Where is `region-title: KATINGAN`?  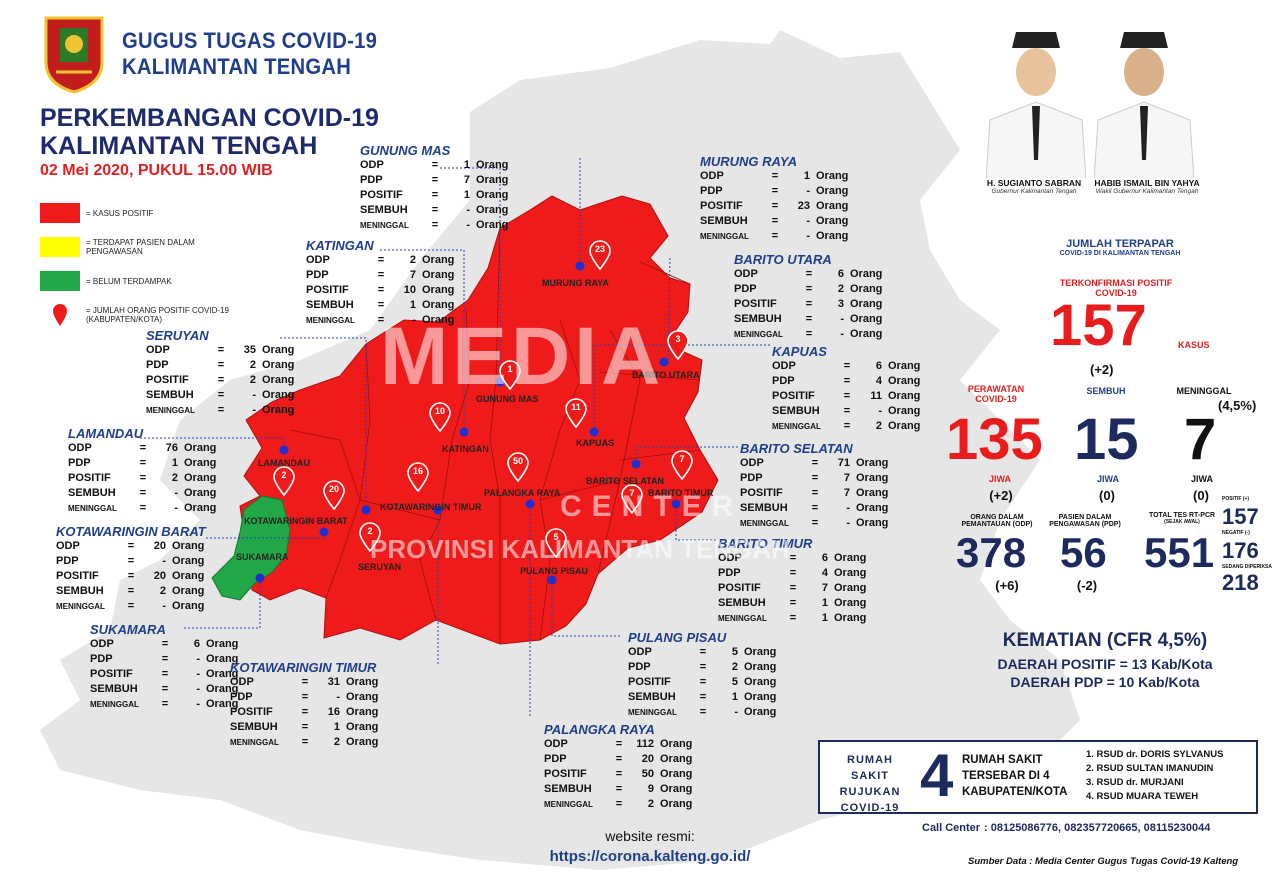
region-title: KATINGAN is located at coordinates (340, 245).